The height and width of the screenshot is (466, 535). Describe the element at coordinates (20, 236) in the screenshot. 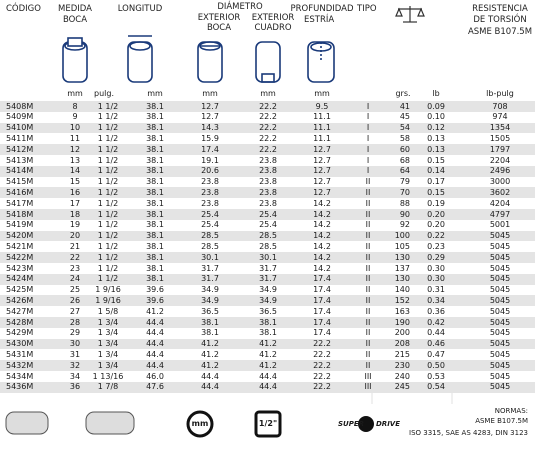

I see `table-cell: 5420M` at that location.